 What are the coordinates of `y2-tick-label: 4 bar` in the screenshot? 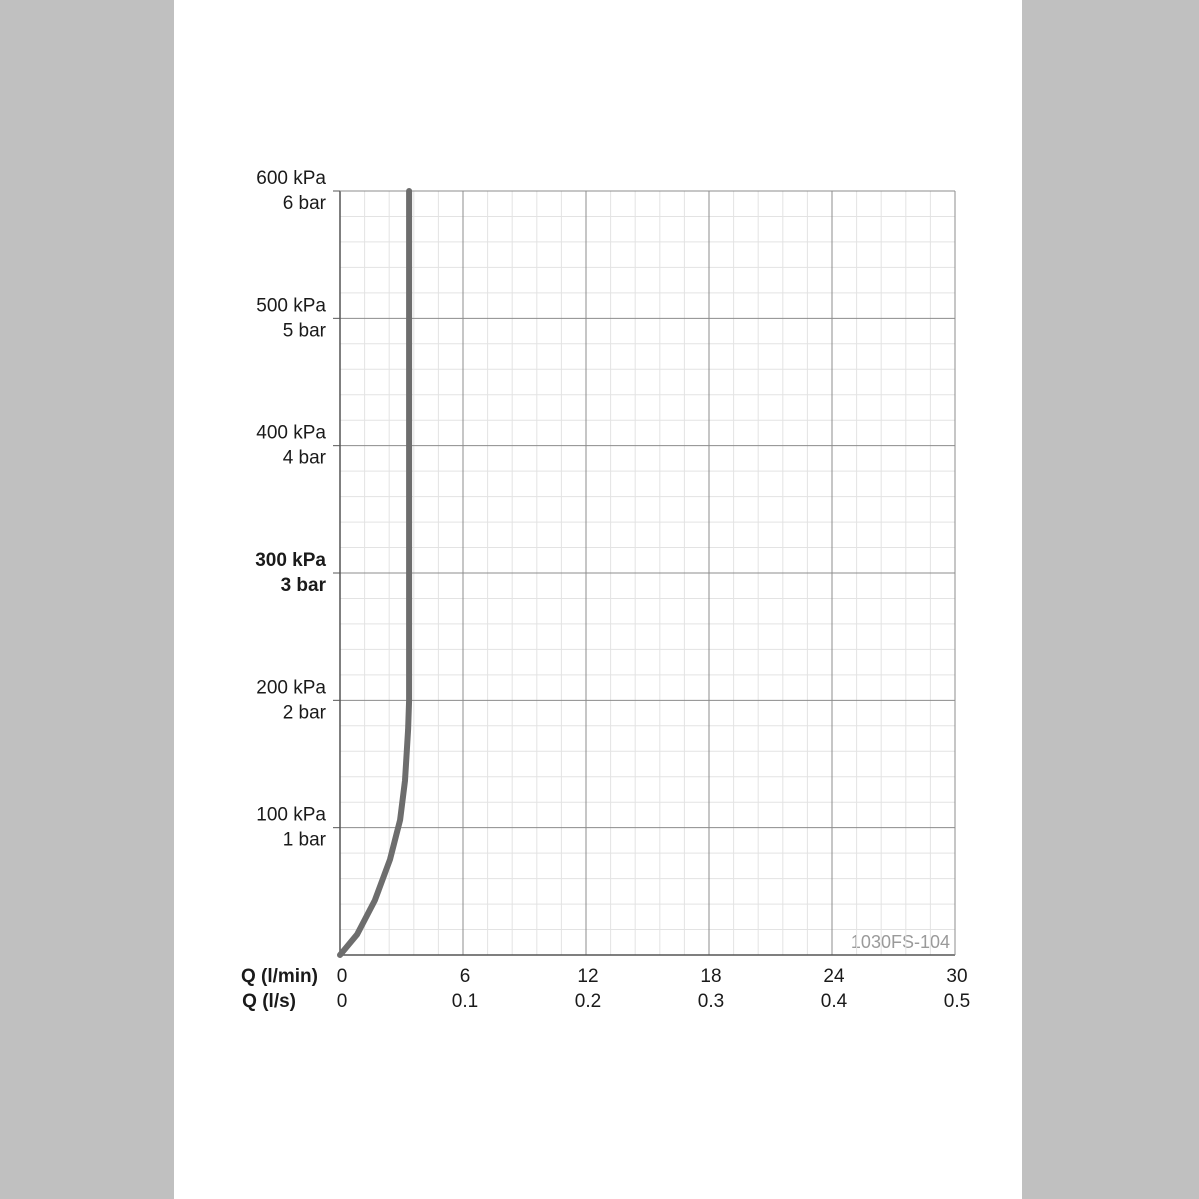 It's located at (305, 458).